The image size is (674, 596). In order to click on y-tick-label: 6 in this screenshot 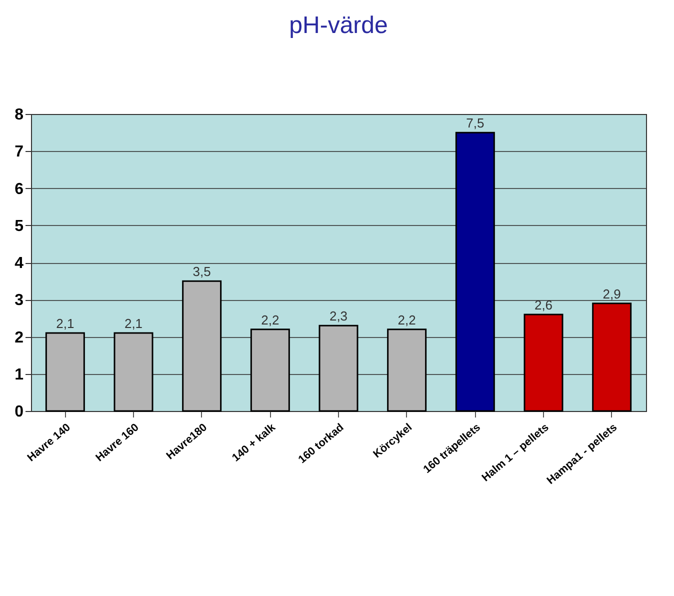, I will do `click(19, 189)`.